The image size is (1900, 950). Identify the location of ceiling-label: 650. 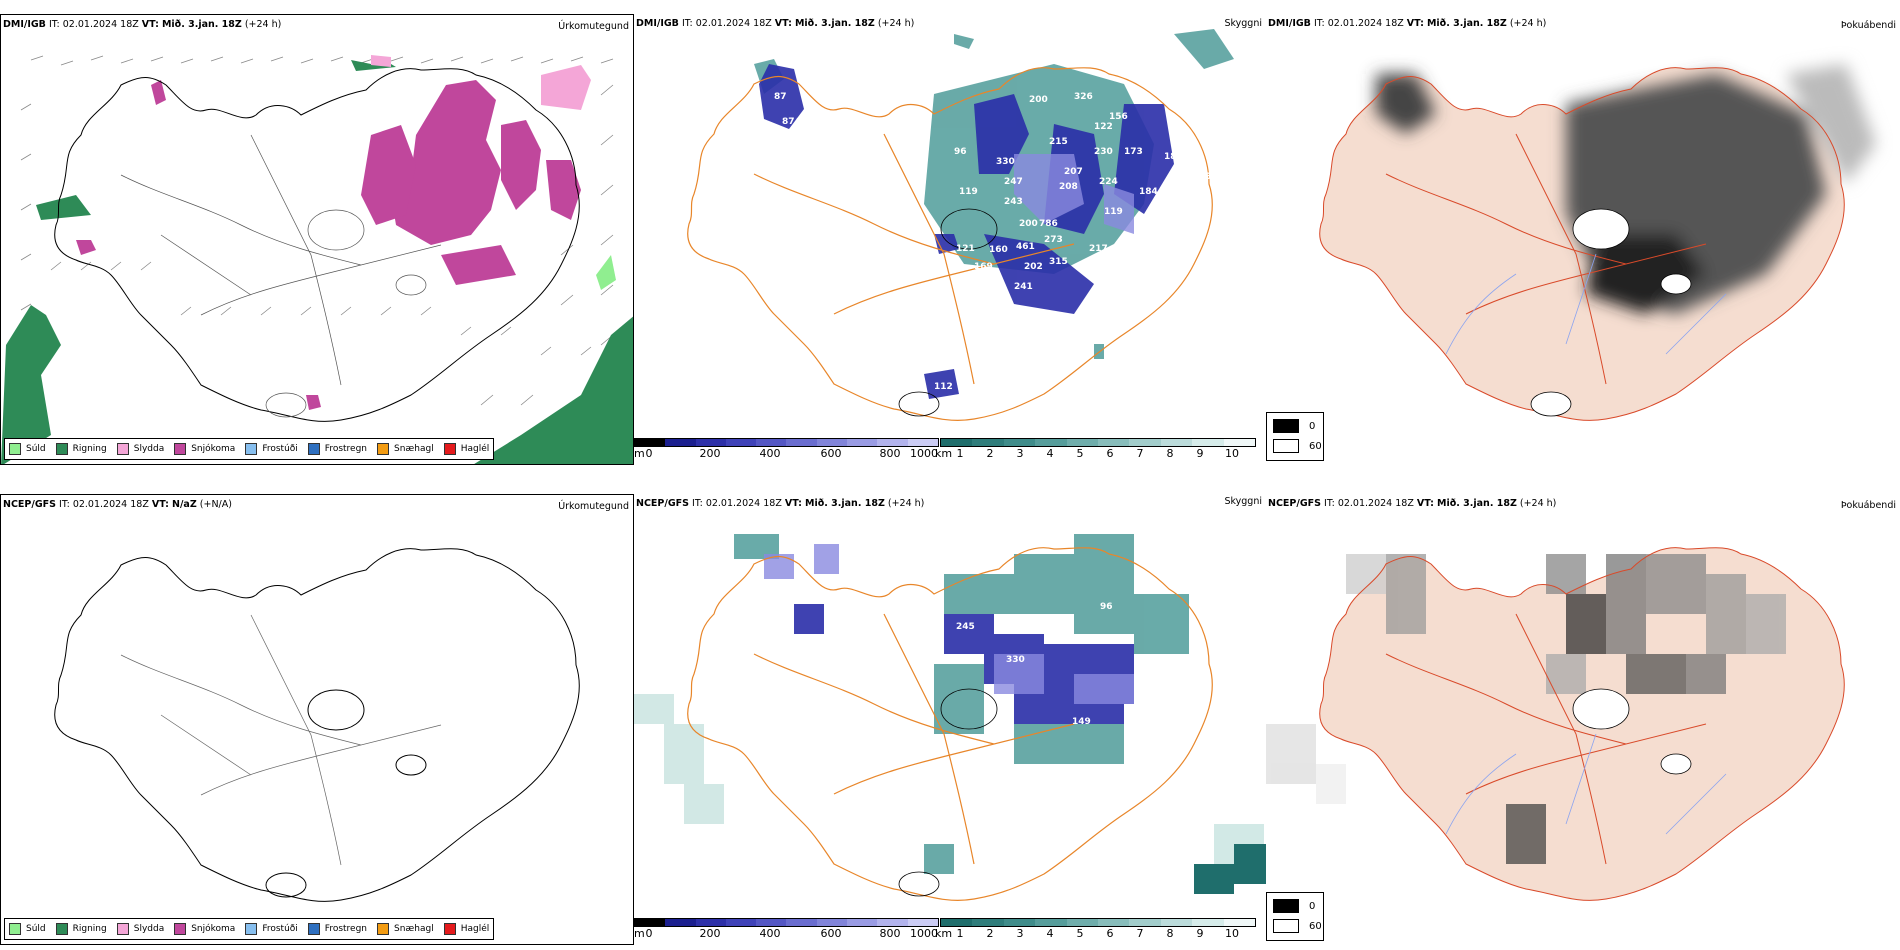
(768, 584).